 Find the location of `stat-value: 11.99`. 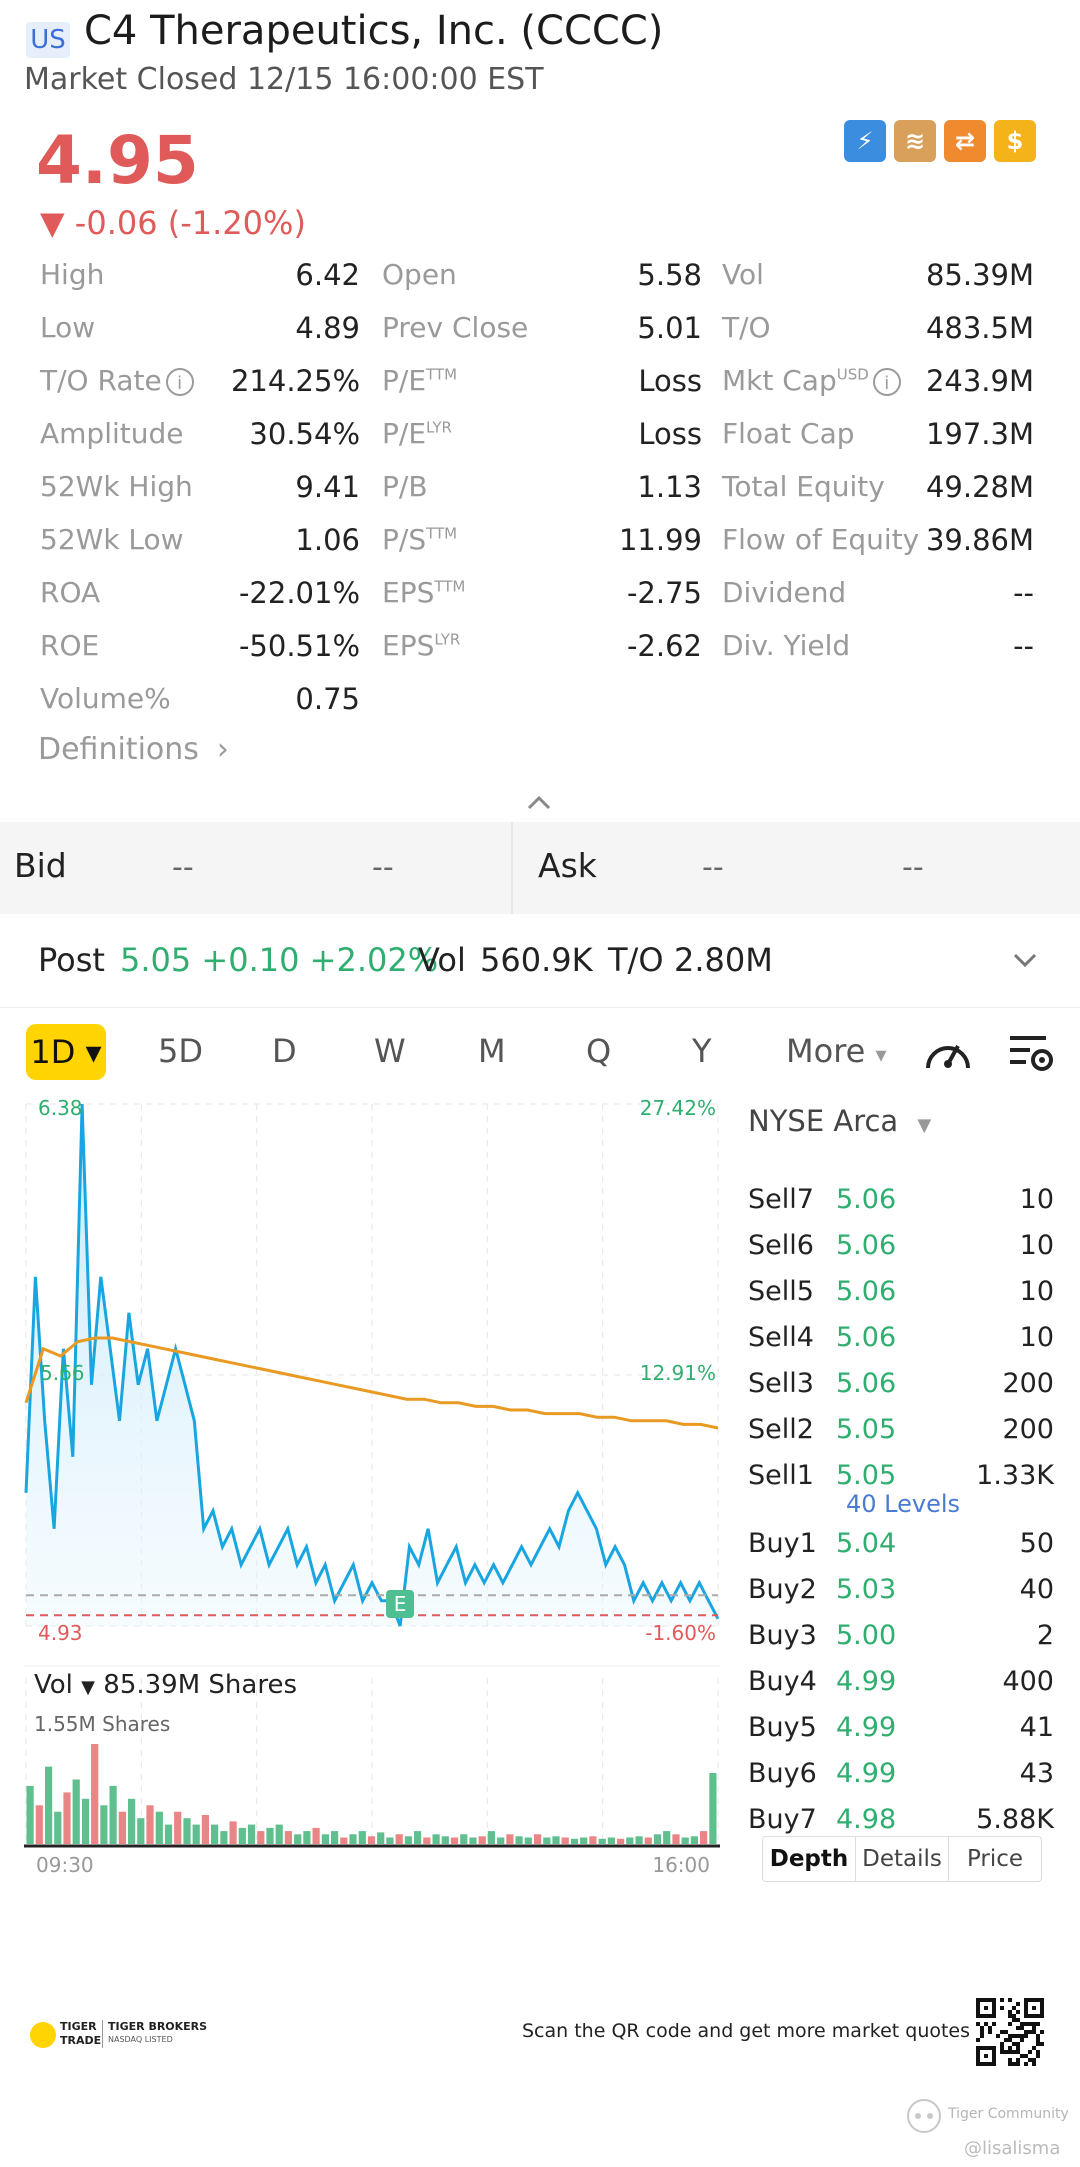

stat-value: 11.99 is located at coordinates (660, 540).